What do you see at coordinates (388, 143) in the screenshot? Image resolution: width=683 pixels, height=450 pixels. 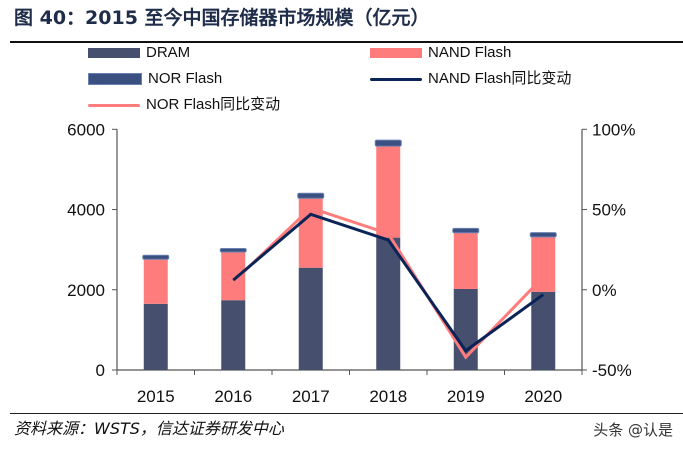 I see `bar-nor-flash-2018` at bounding box center [388, 143].